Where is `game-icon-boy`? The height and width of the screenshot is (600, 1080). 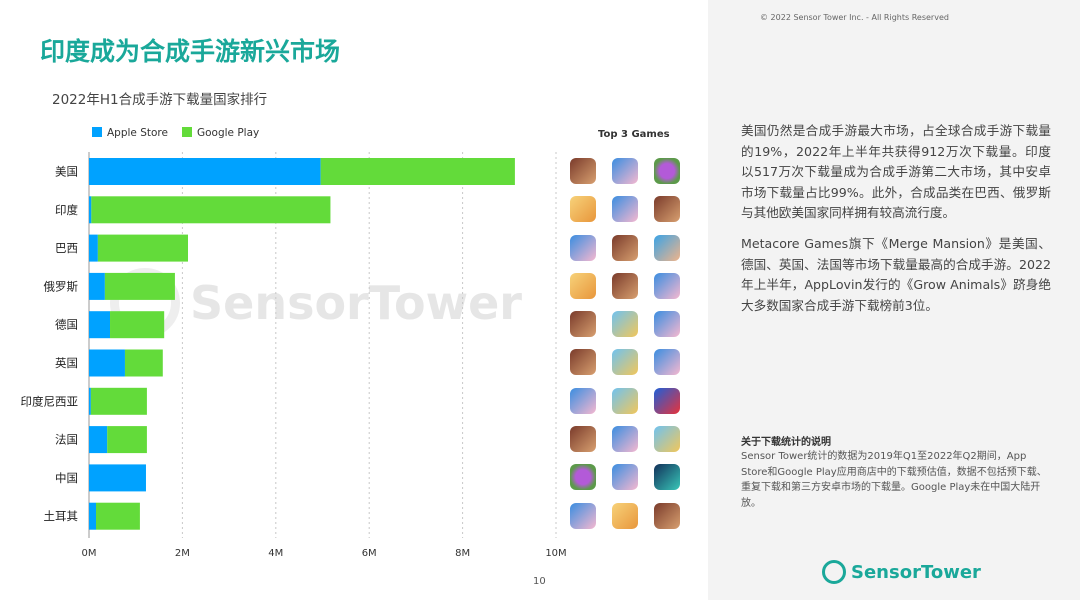 game-icon-boy is located at coordinates (667, 247).